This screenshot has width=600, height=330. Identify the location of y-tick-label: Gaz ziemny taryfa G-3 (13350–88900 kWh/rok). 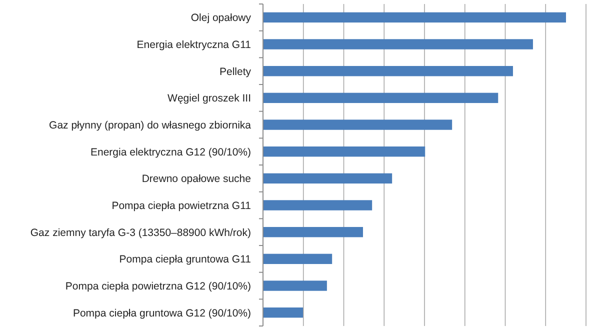
(140, 232).